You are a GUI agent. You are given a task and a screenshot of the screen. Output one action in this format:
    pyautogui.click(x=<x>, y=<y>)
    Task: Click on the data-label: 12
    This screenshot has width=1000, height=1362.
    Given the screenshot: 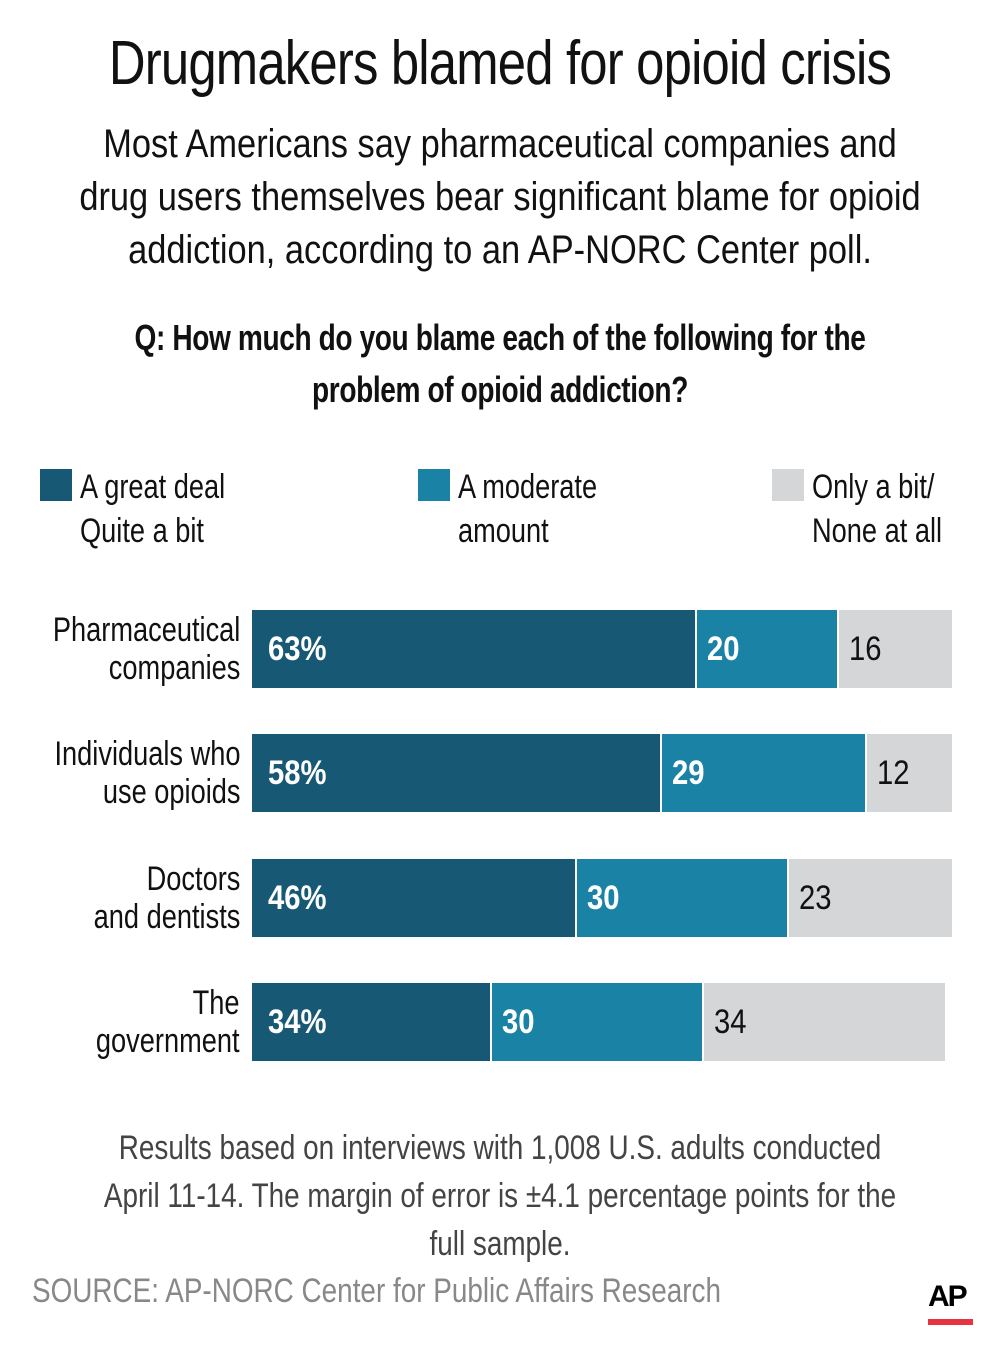 What is the action you would take?
    pyautogui.click(x=893, y=773)
    